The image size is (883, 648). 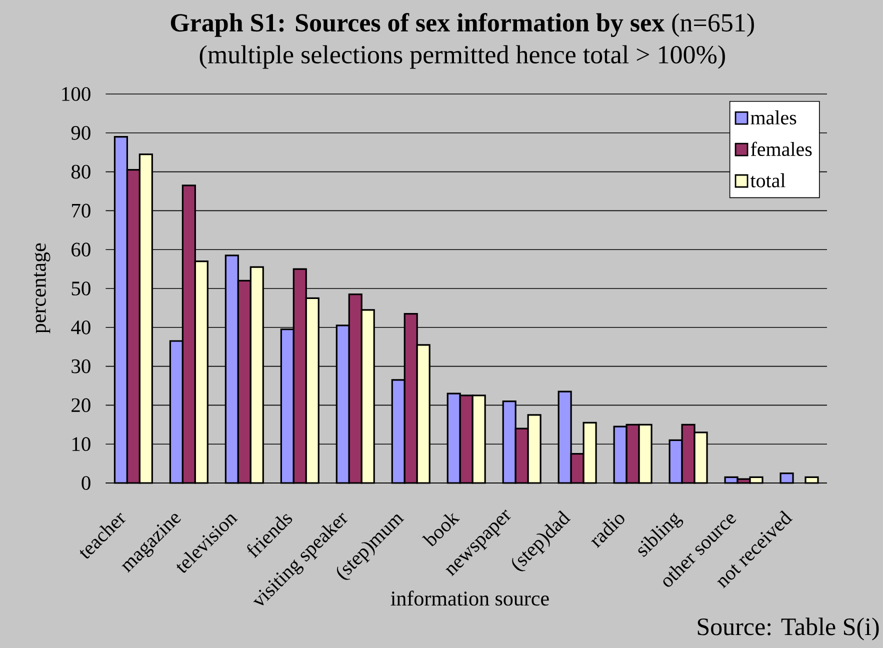 I want to click on y-tick-label: 10, so click(x=81, y=444).